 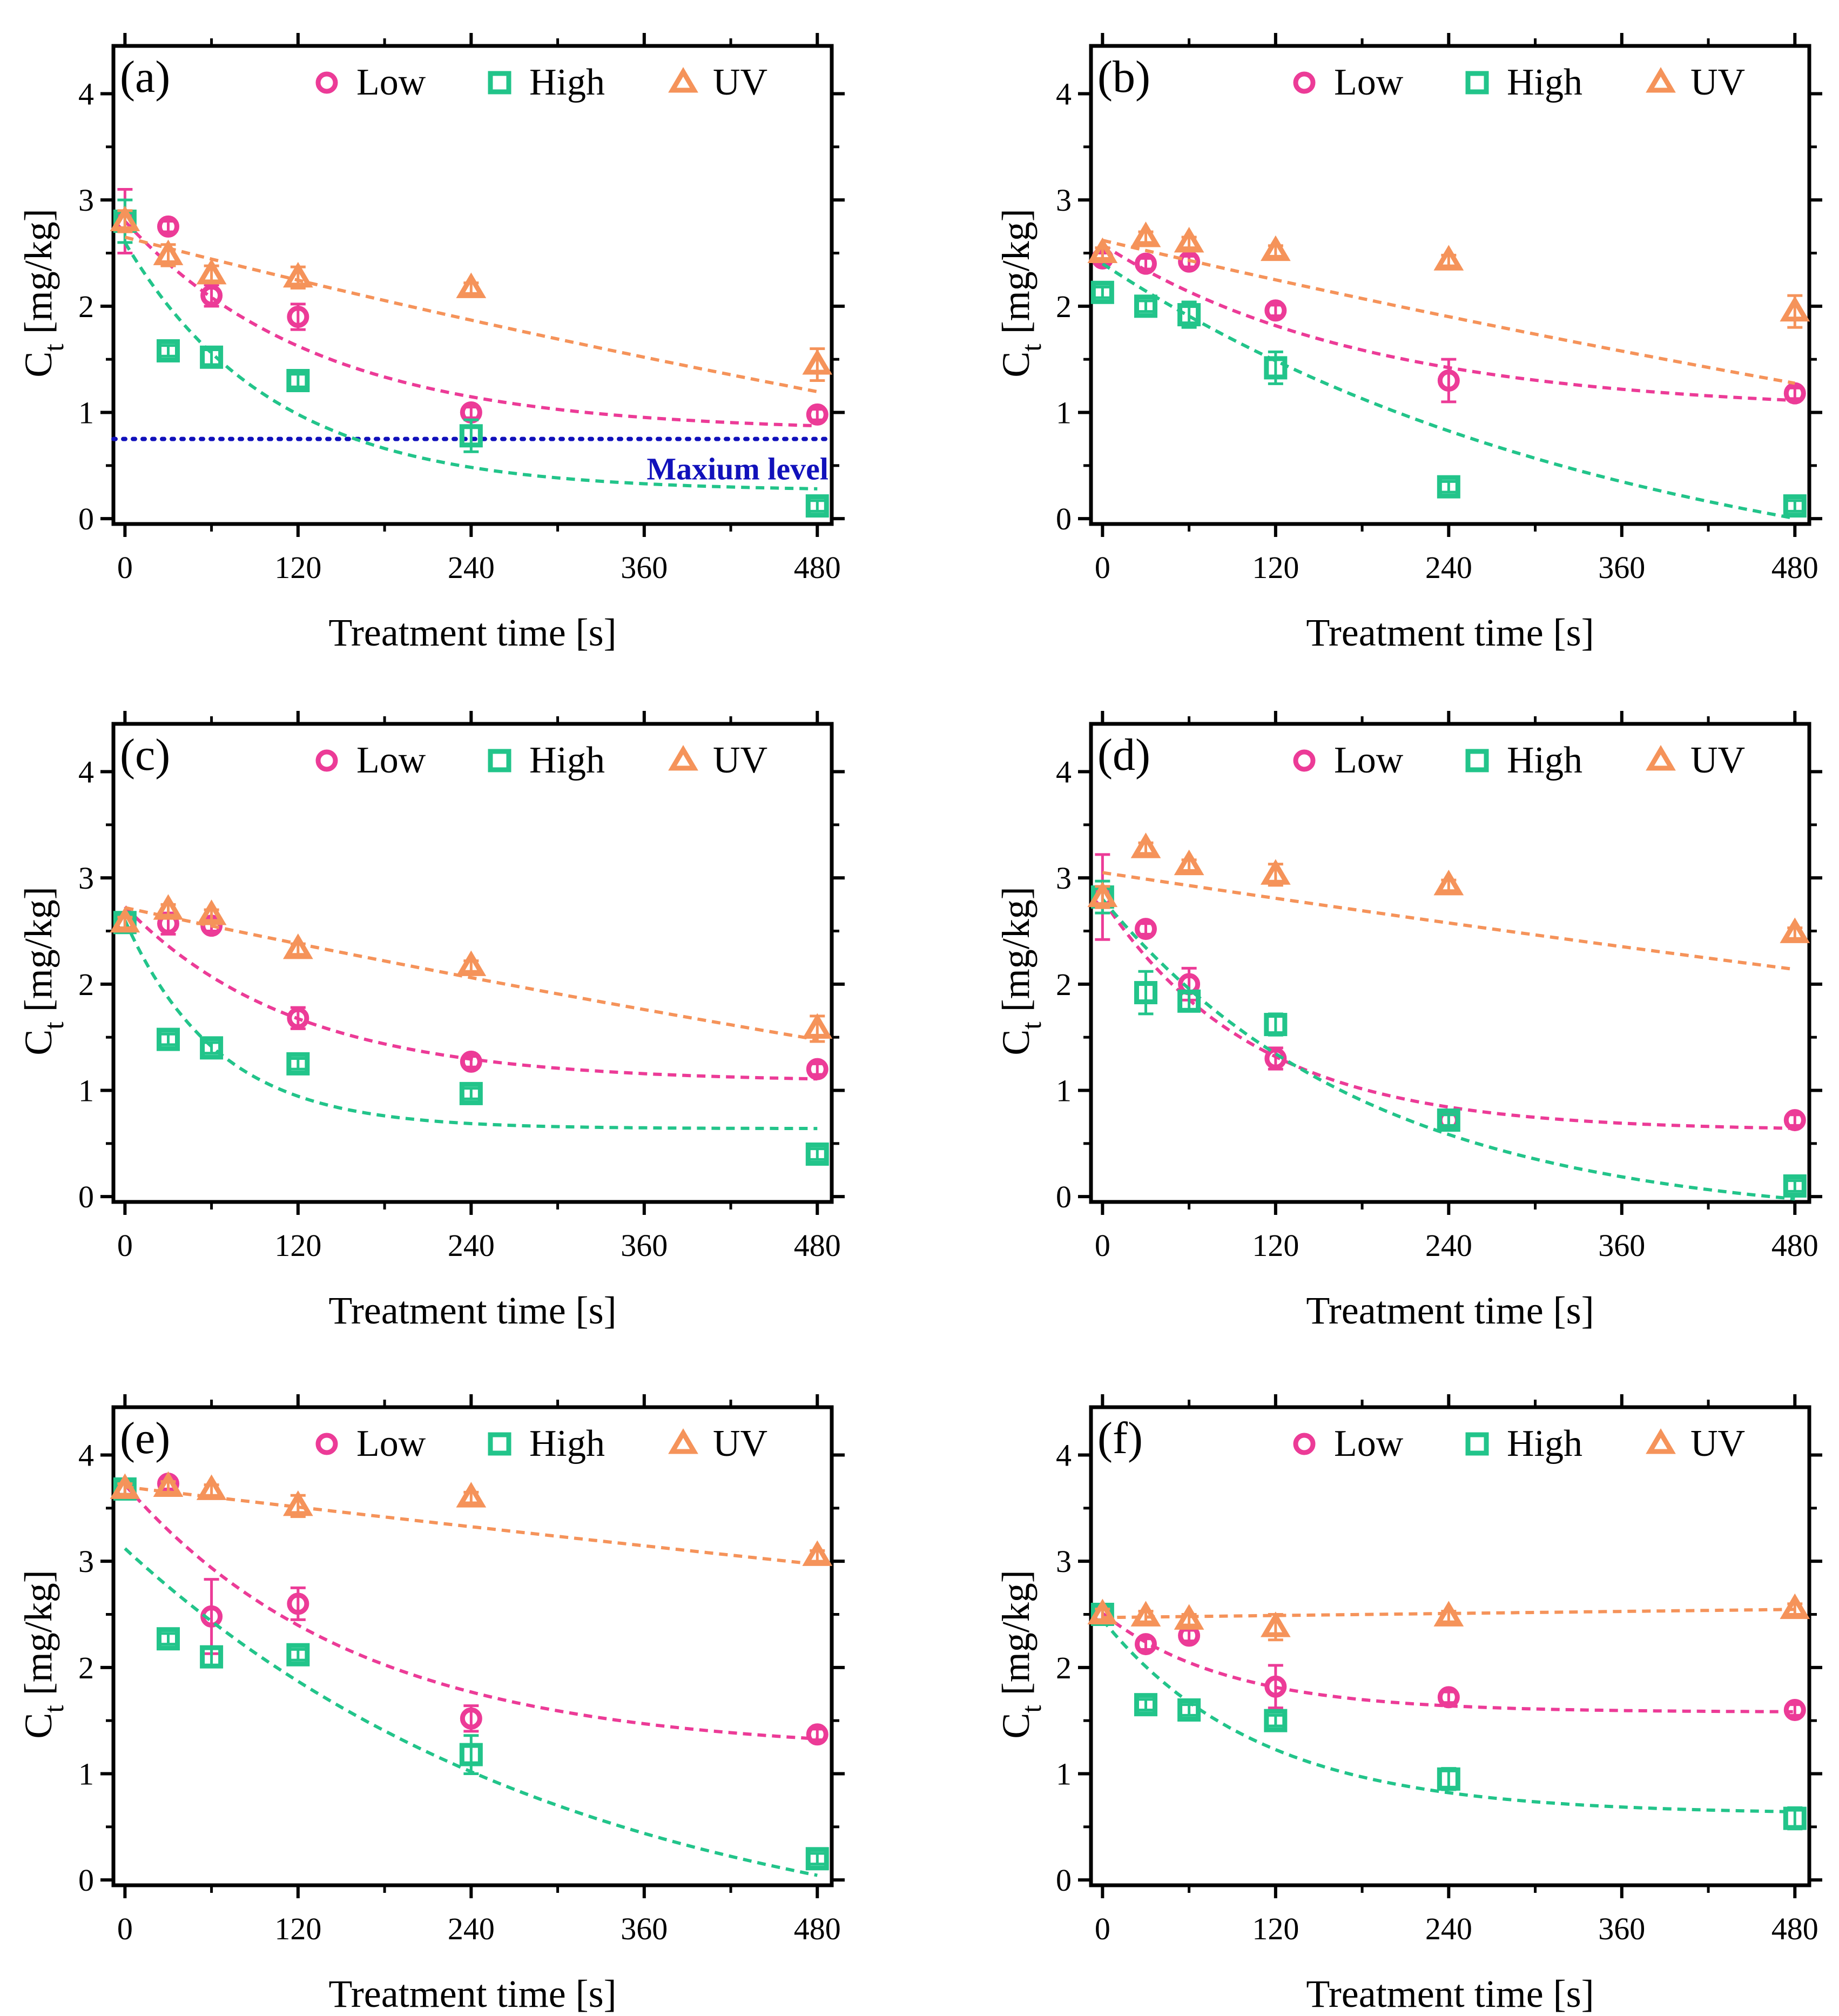 What do you see at coordinates (740, 1443) in the screenshot?
I see `legend-label-uv: UV` at bounding box center [740, 1443].